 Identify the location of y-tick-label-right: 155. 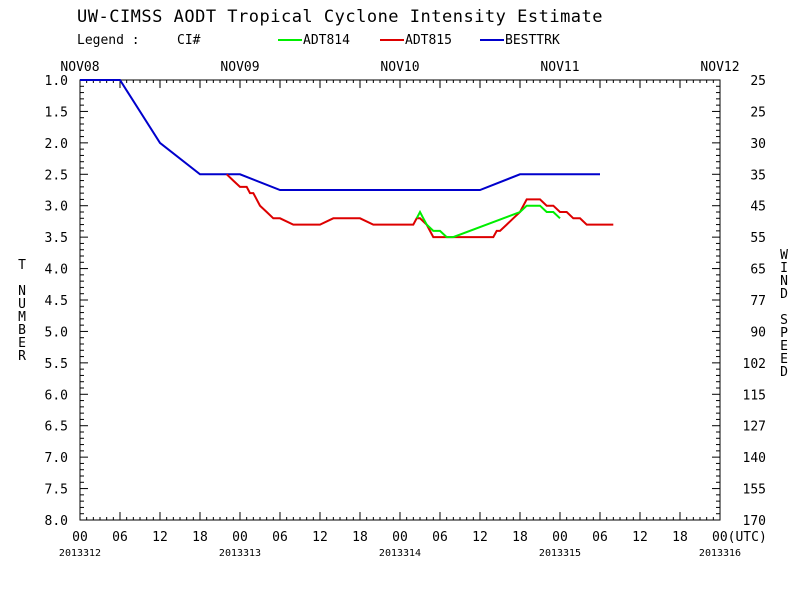
(754, 490).